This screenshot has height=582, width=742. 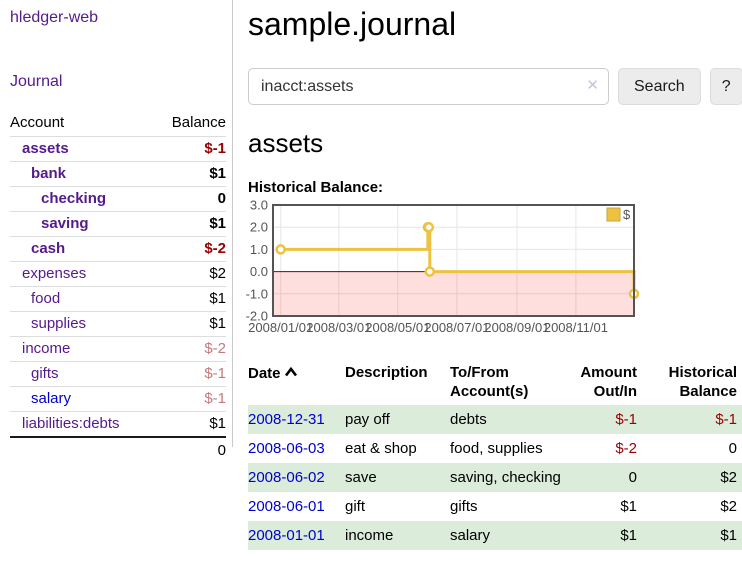 I want to click on account-cell: liabilities:debts, so click(x=82, y=424).